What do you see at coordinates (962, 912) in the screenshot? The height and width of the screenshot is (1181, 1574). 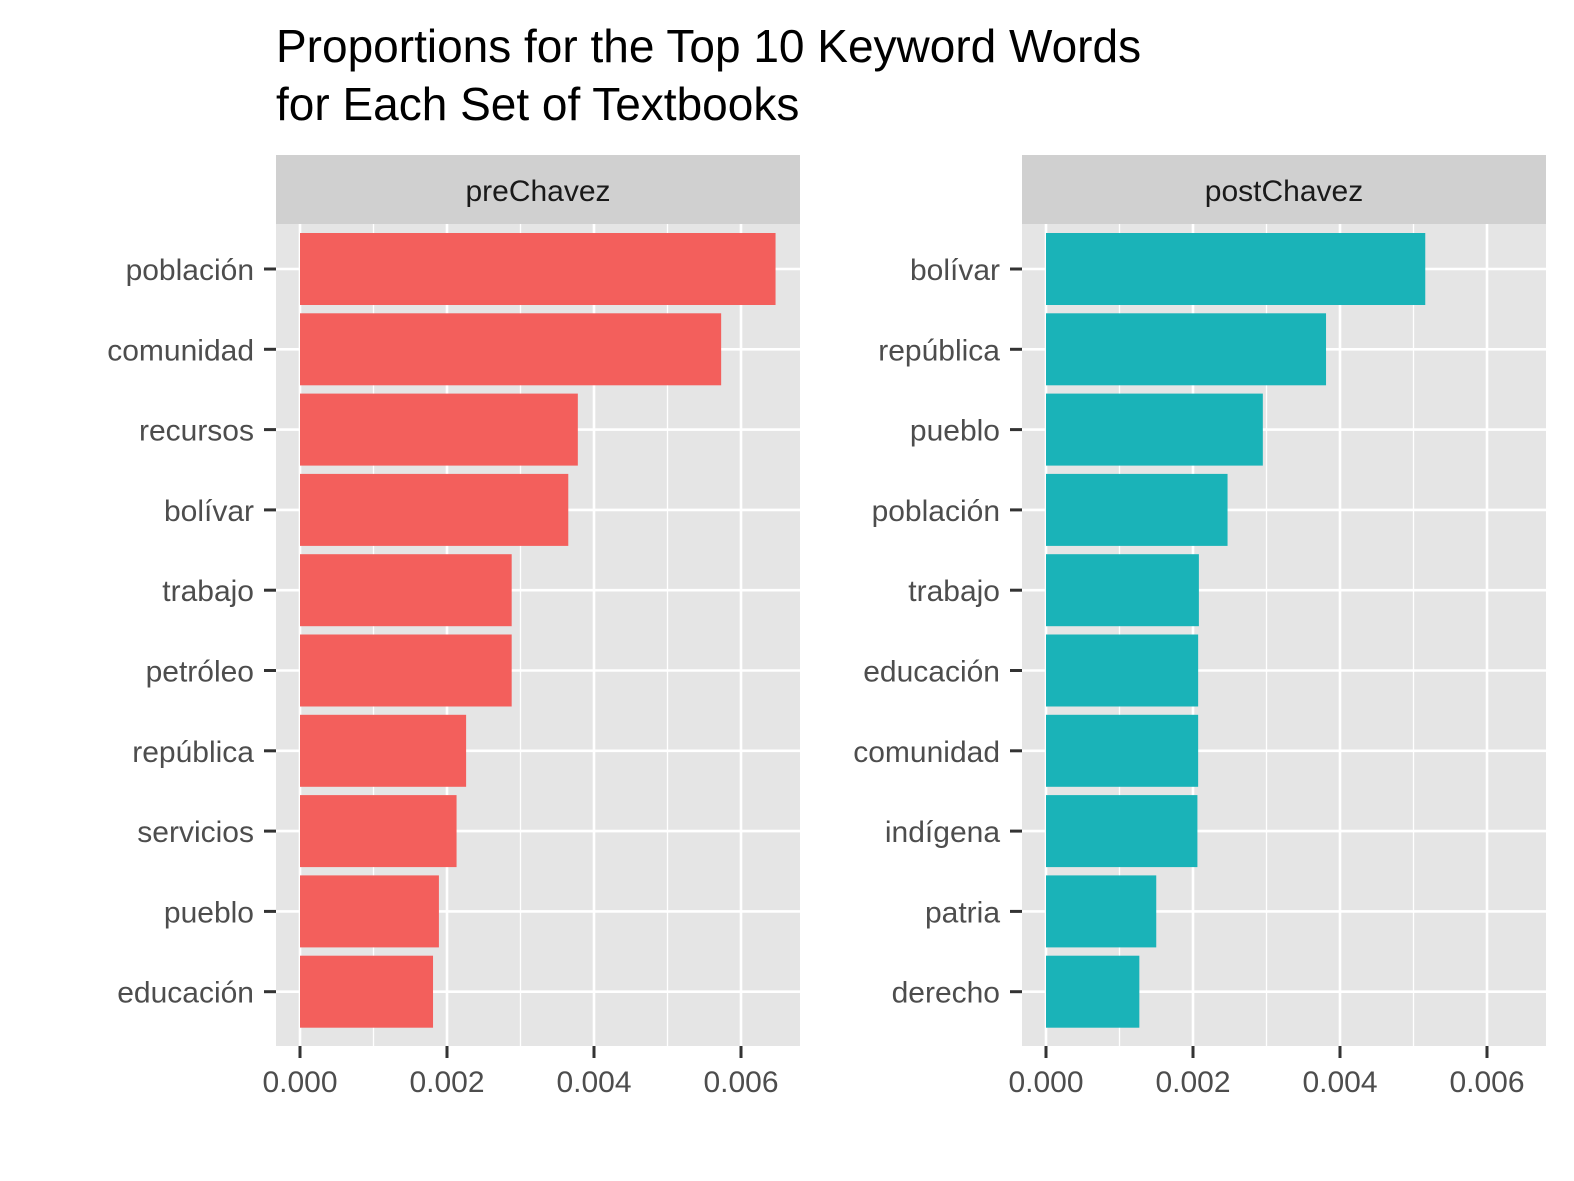 I see `category-label: patria` at bounding box center [962, 912].